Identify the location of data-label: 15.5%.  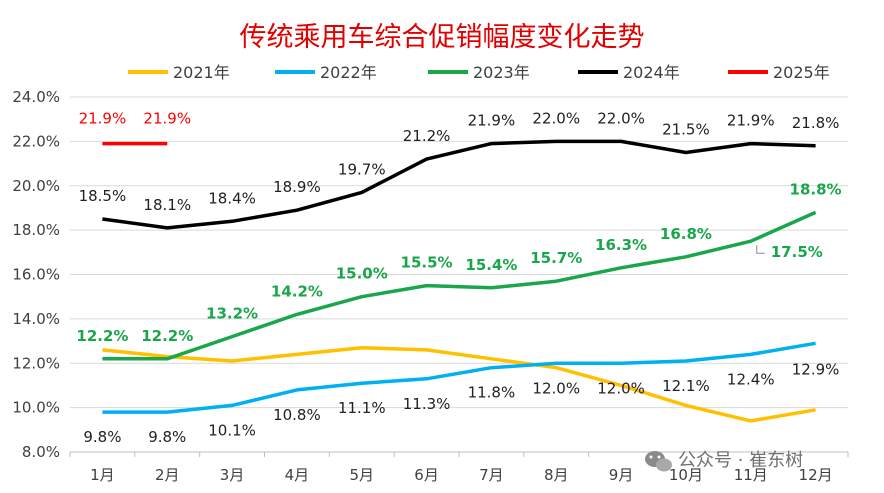
(427, 263).